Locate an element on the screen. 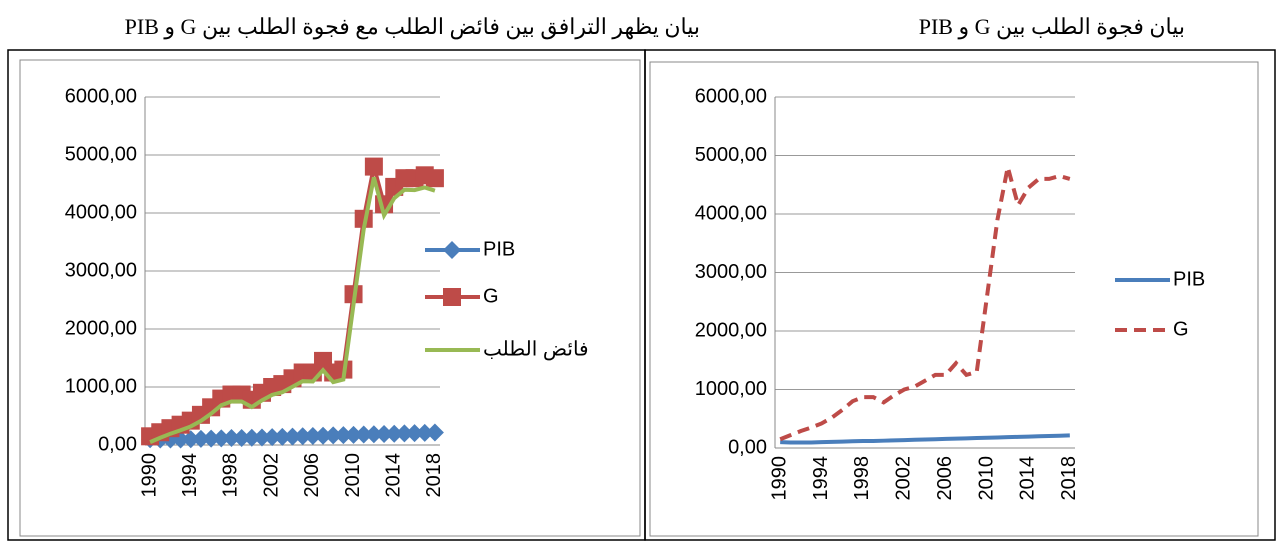  chart-title: بيان فجوة الطلب بين G و PIB is located at coordinates (1051, 26).